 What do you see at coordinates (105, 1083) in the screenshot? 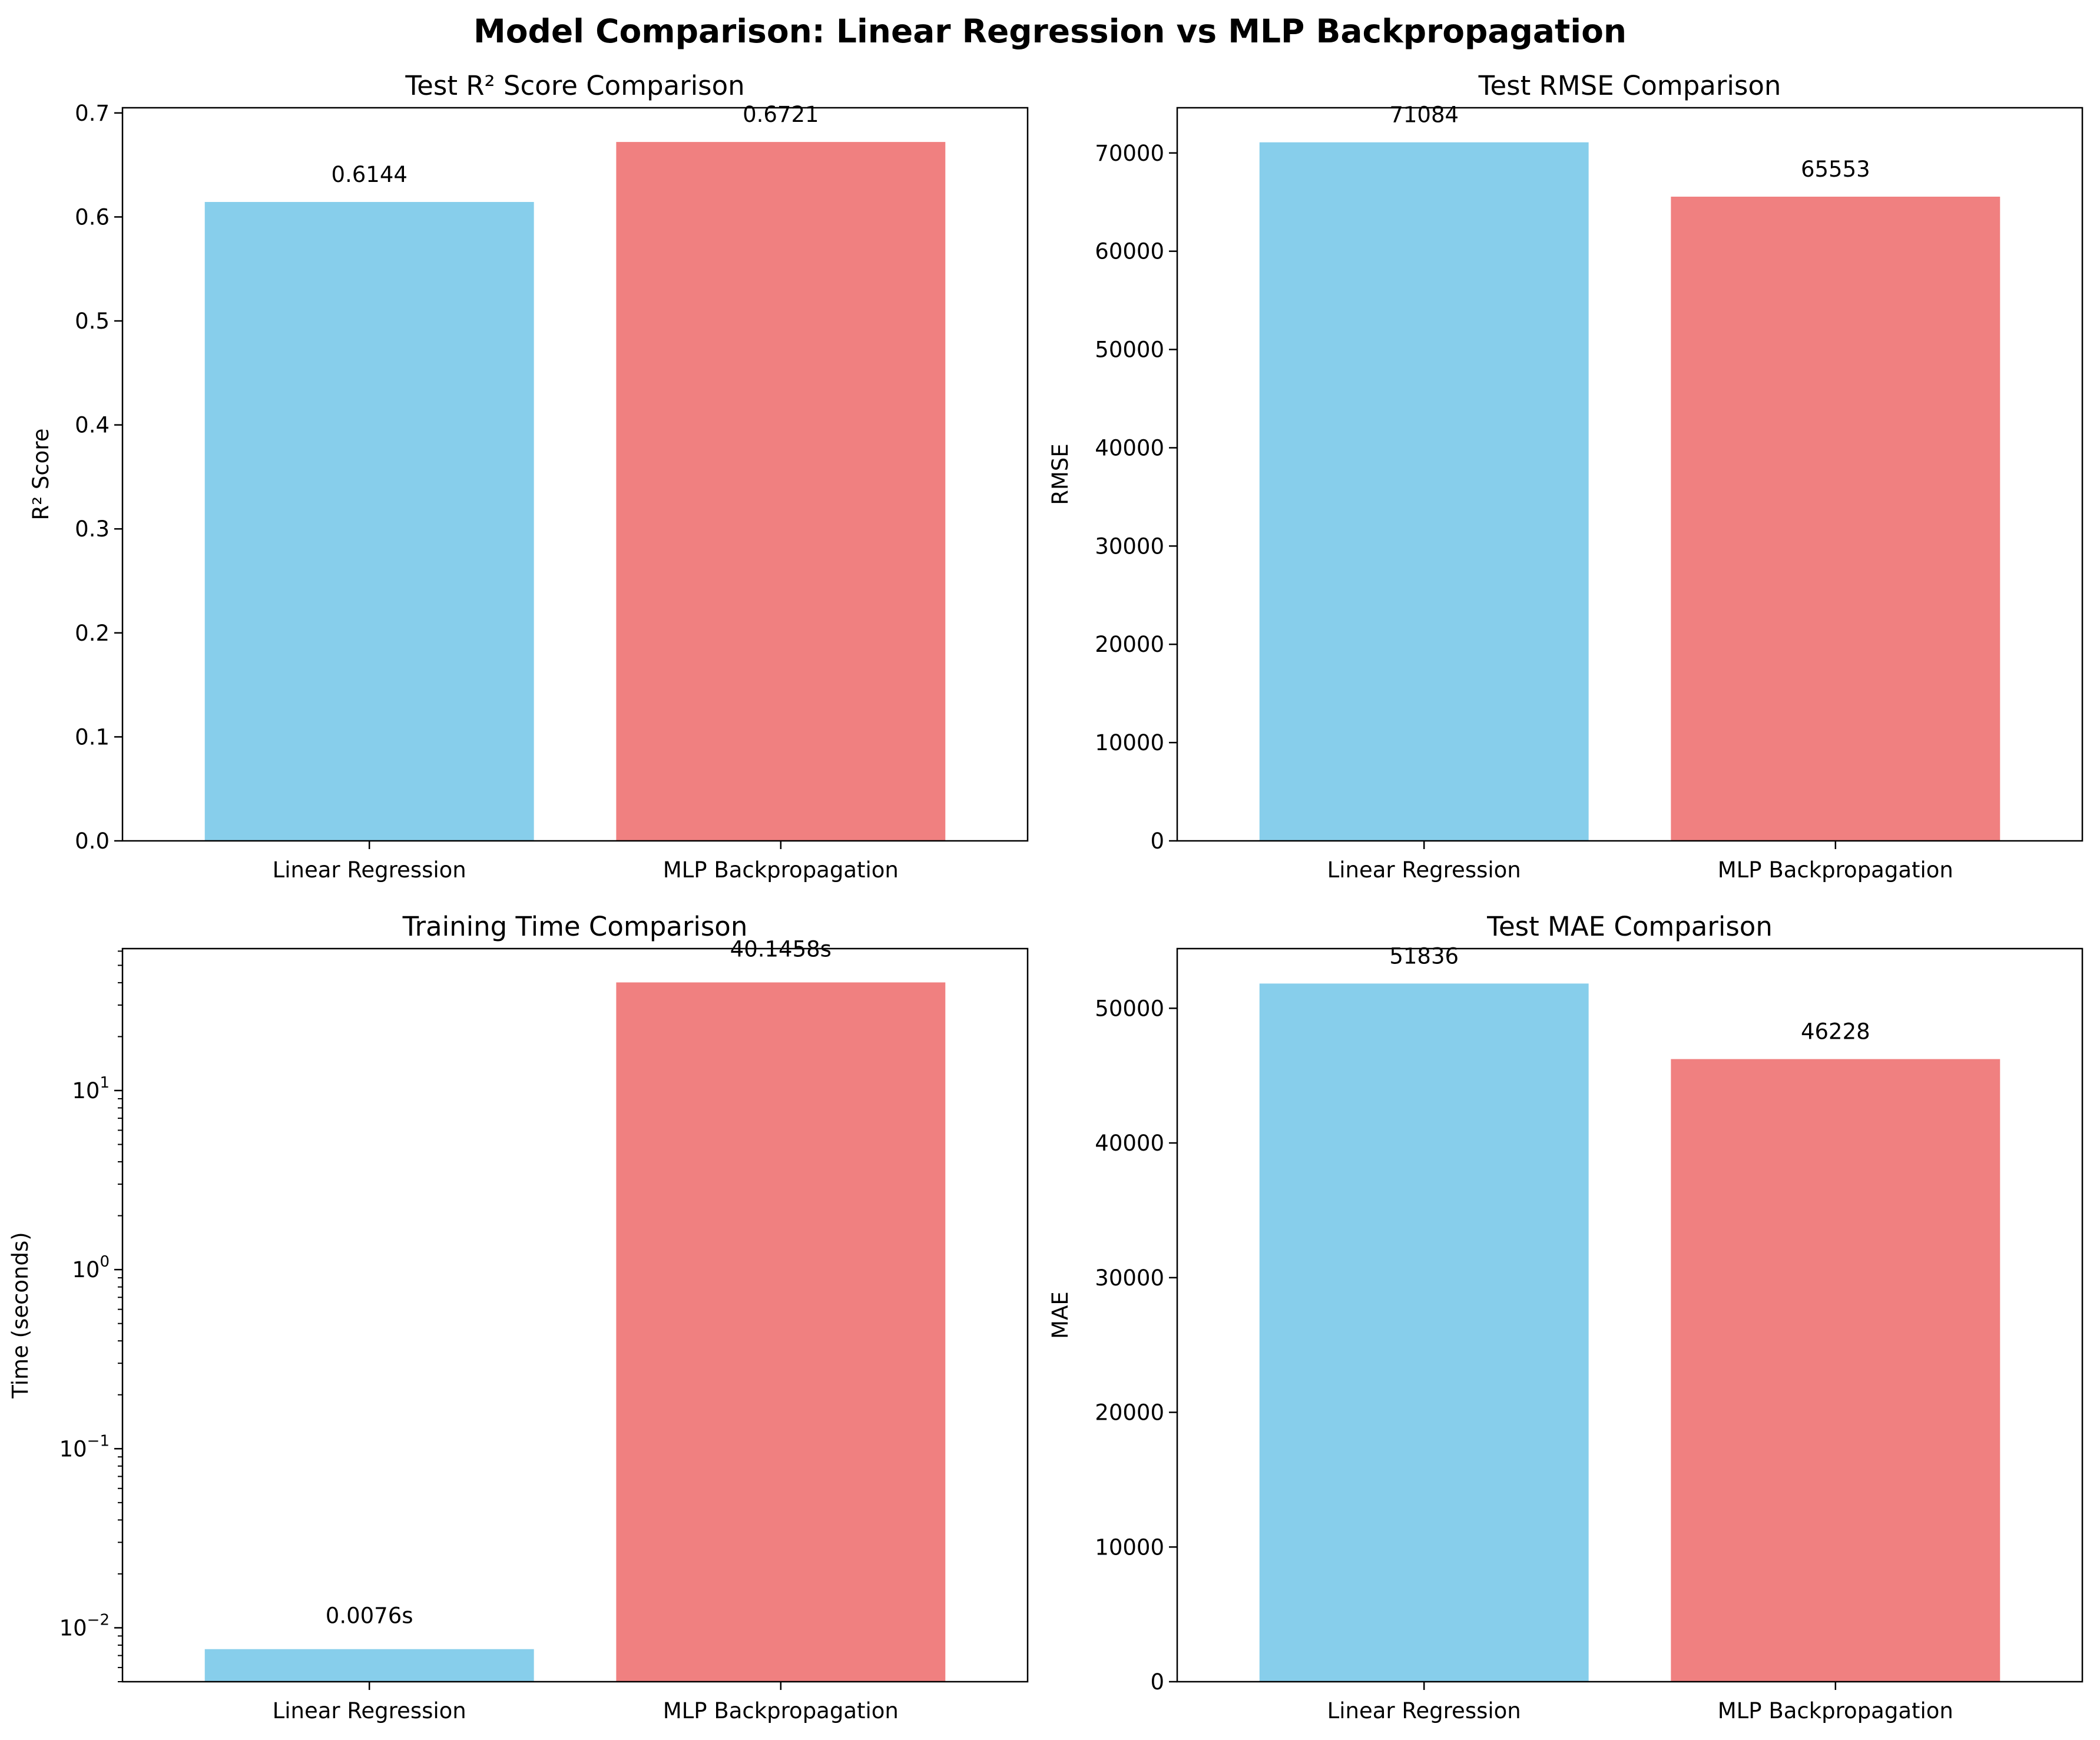
I see `y-tick-exponent: 1` at bounding box center [105, 1083].